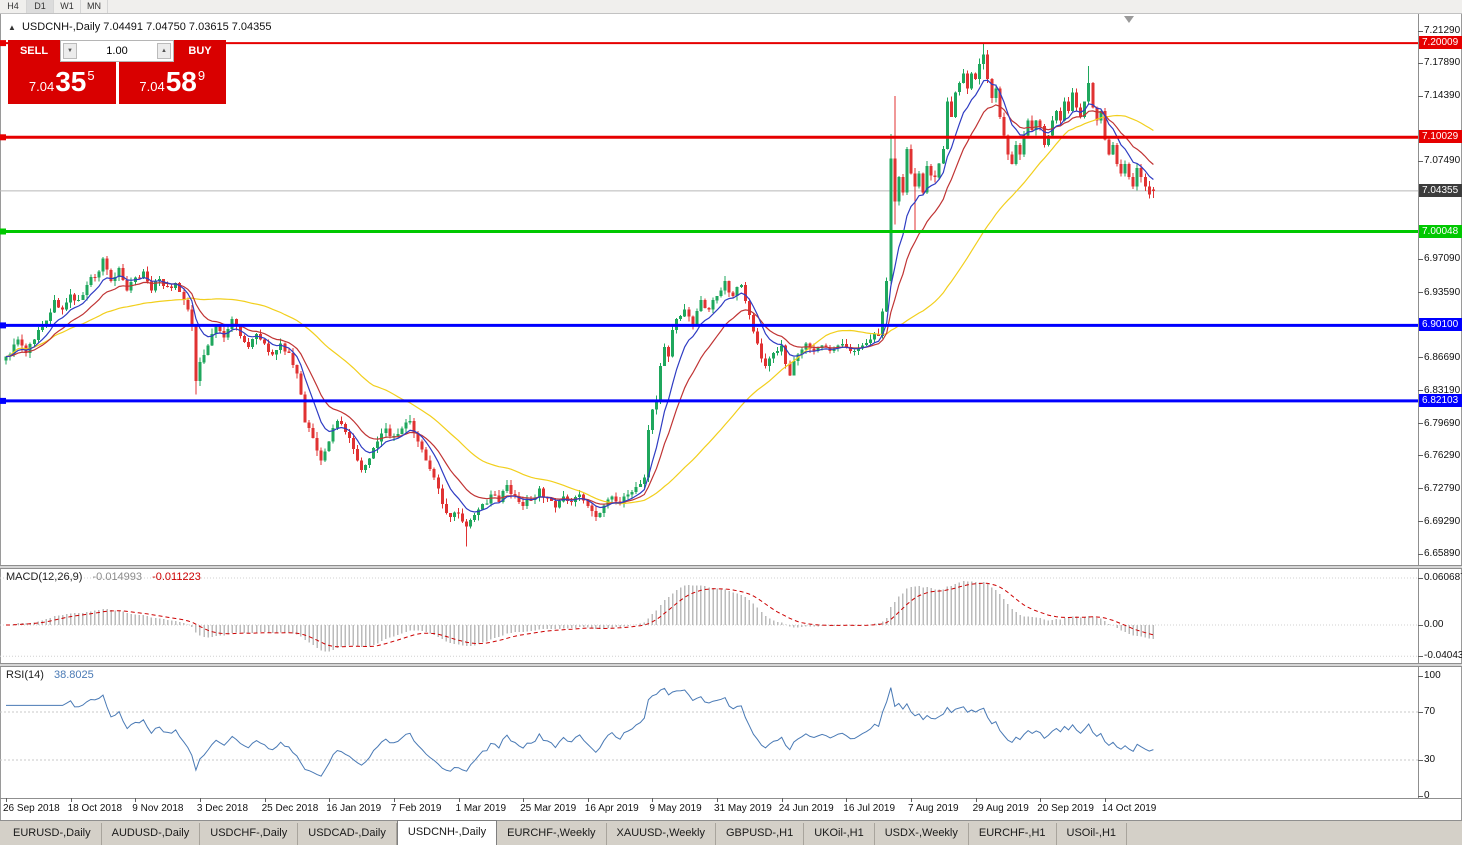 The image size is (1462, 845). I want to click on price-tick-label: 6.65890, so click(1442, 553).